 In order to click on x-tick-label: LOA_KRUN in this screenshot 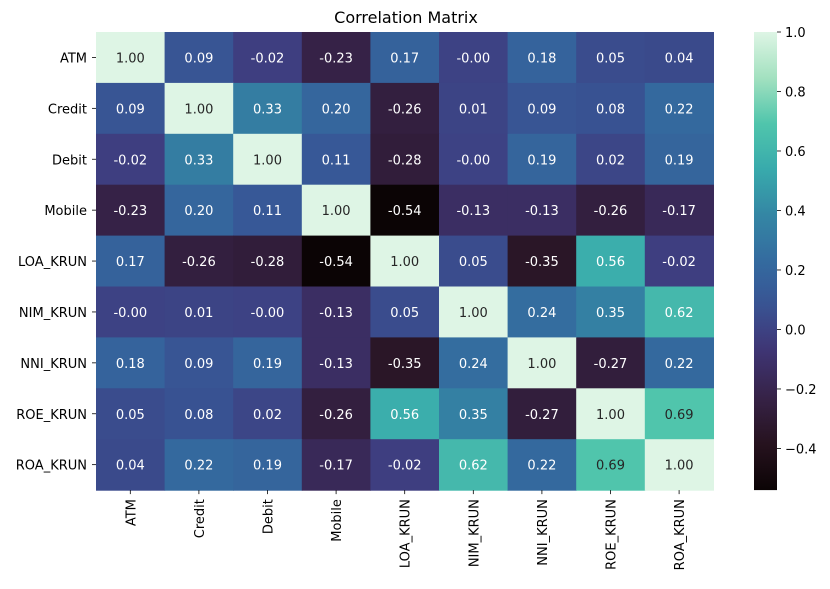, I will do `click(406, 533)`.